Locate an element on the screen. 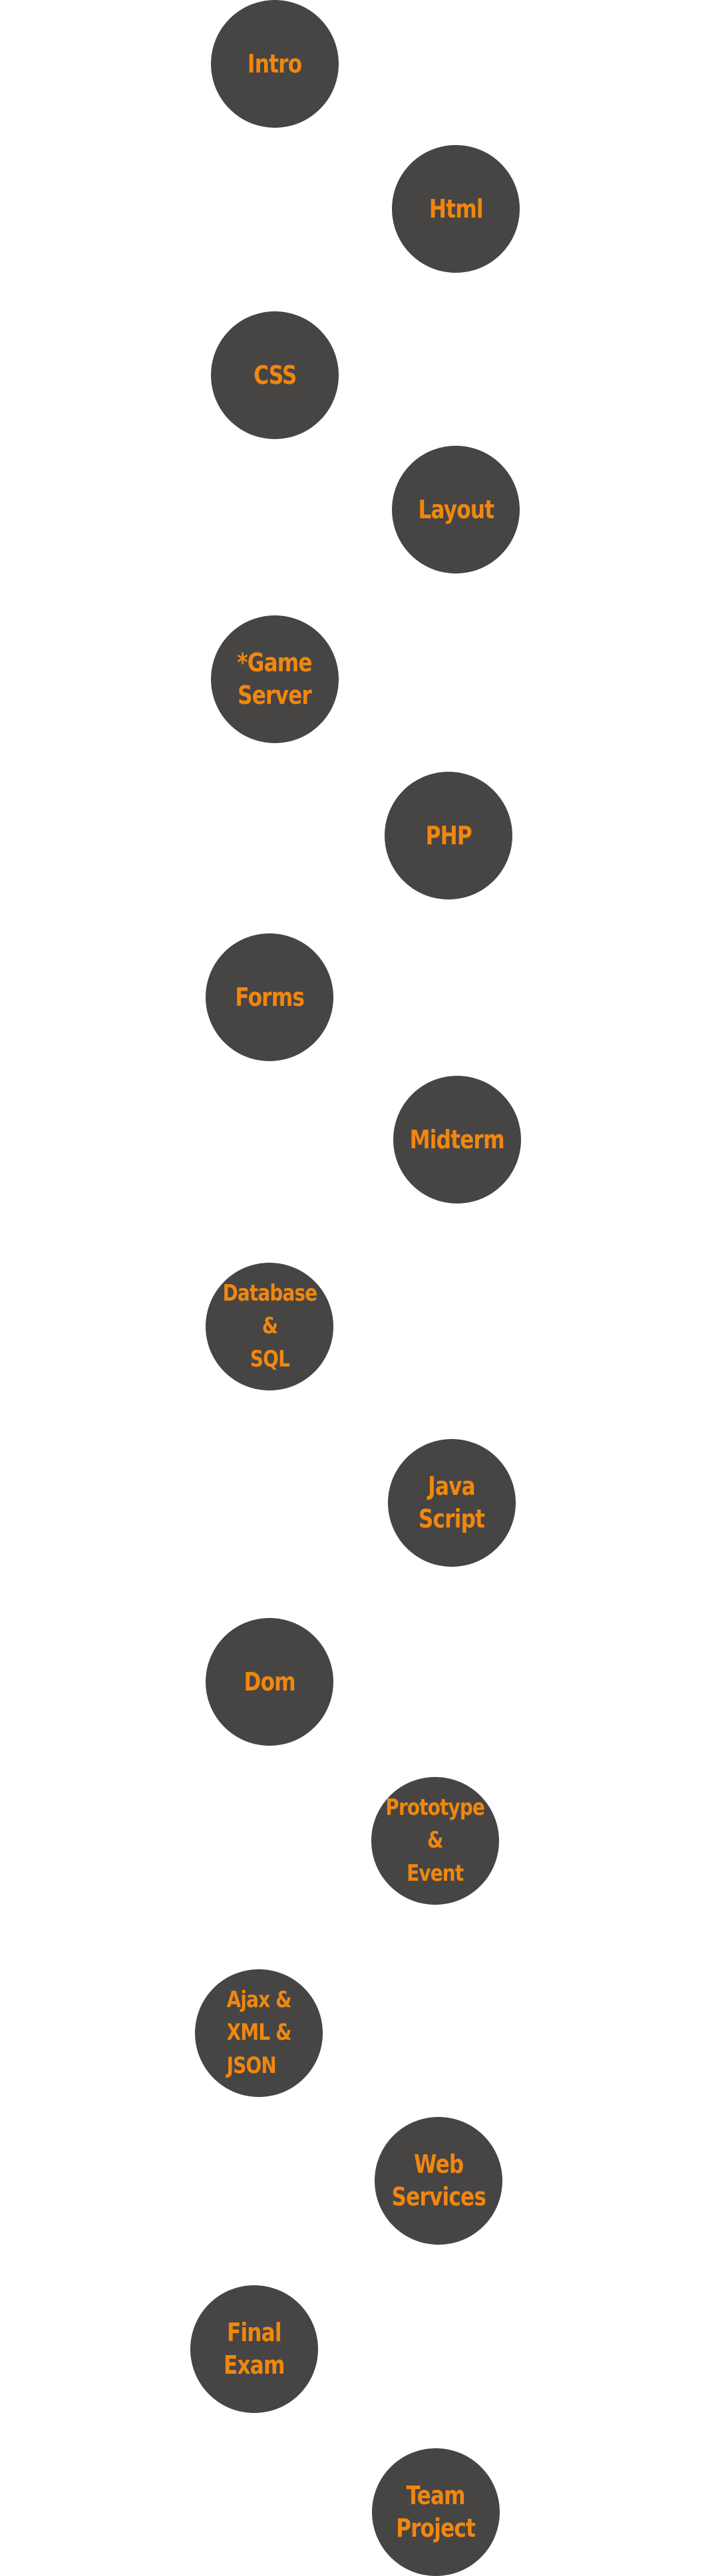  topic-label: Java Script is located at coordinates (452, 1502).